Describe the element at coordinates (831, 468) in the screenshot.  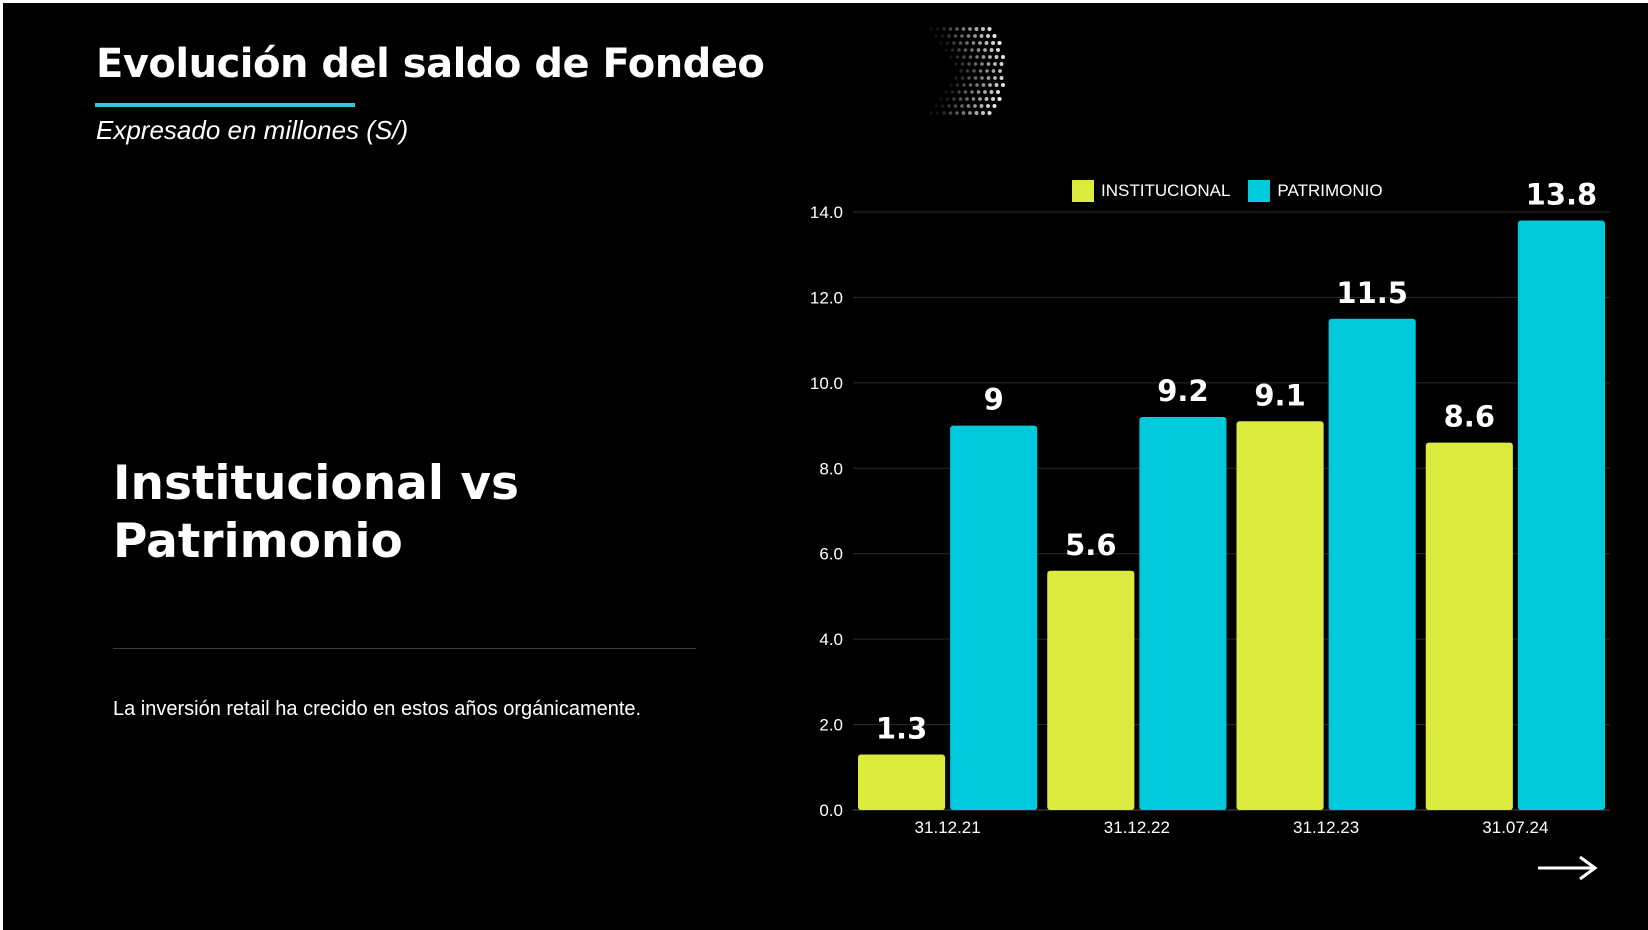
I see `y-tick-label: 8.0` at that location.